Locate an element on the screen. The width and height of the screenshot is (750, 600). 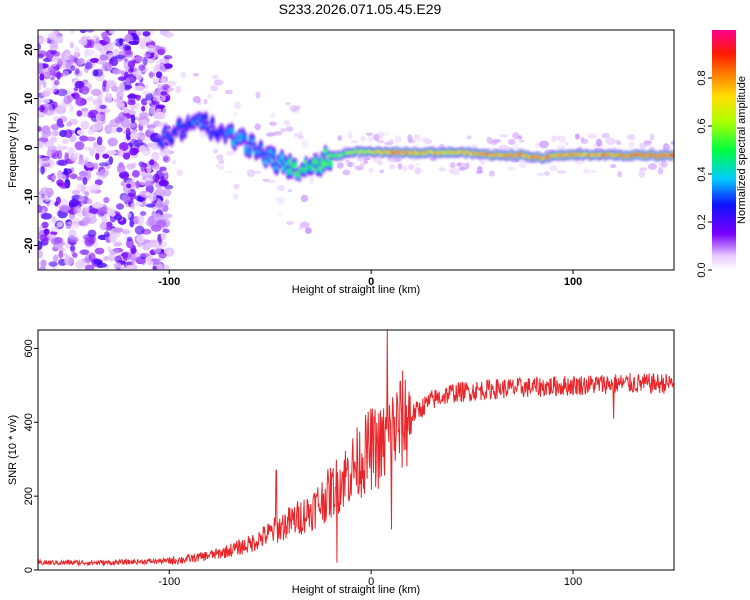
spectrogram-y-label: Frequency (Hz) is located at coordinates (13, 150).